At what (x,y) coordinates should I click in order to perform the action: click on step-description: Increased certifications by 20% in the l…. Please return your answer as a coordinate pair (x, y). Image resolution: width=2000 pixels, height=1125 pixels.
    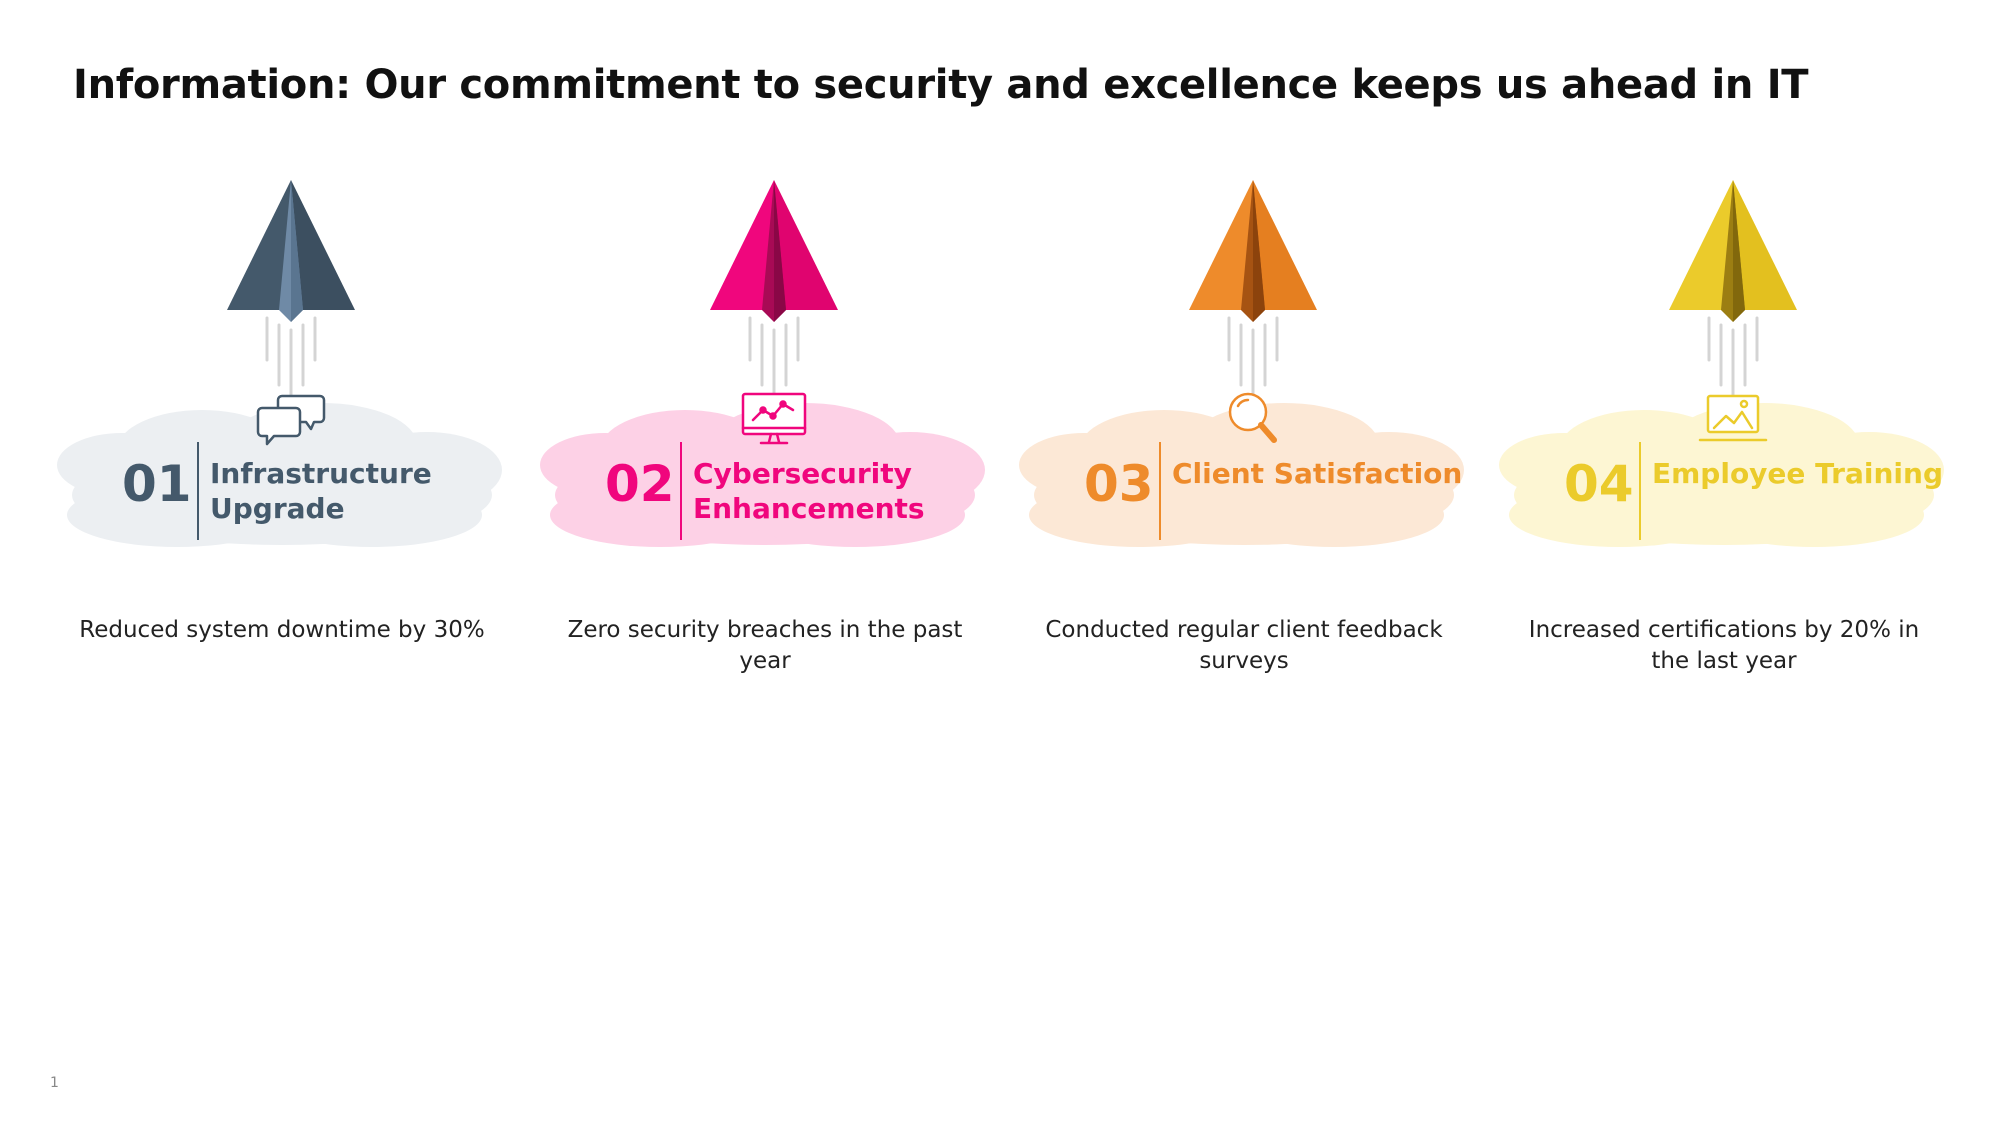
    Looking at the image, I should click on (1724, 645).